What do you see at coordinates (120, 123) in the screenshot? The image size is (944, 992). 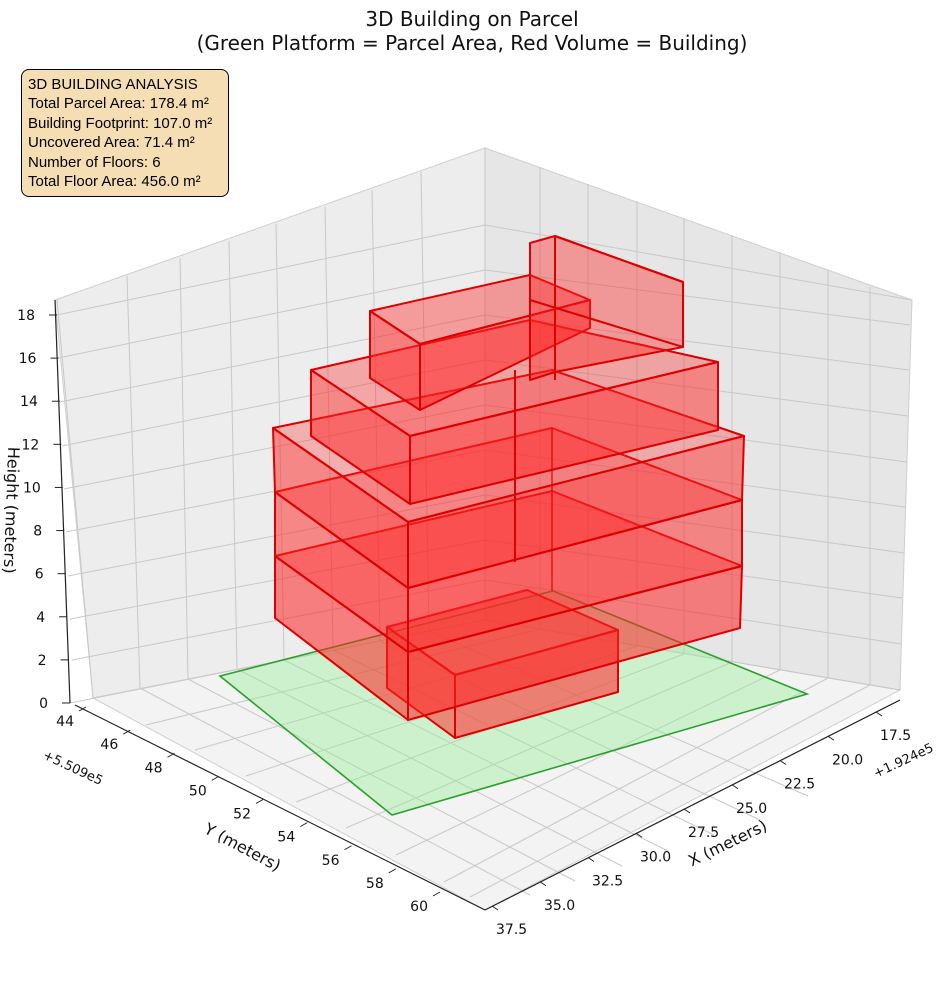 I see `building-footprint: Building Footprint: 107.0 m²` at bounding box center [120, 123].